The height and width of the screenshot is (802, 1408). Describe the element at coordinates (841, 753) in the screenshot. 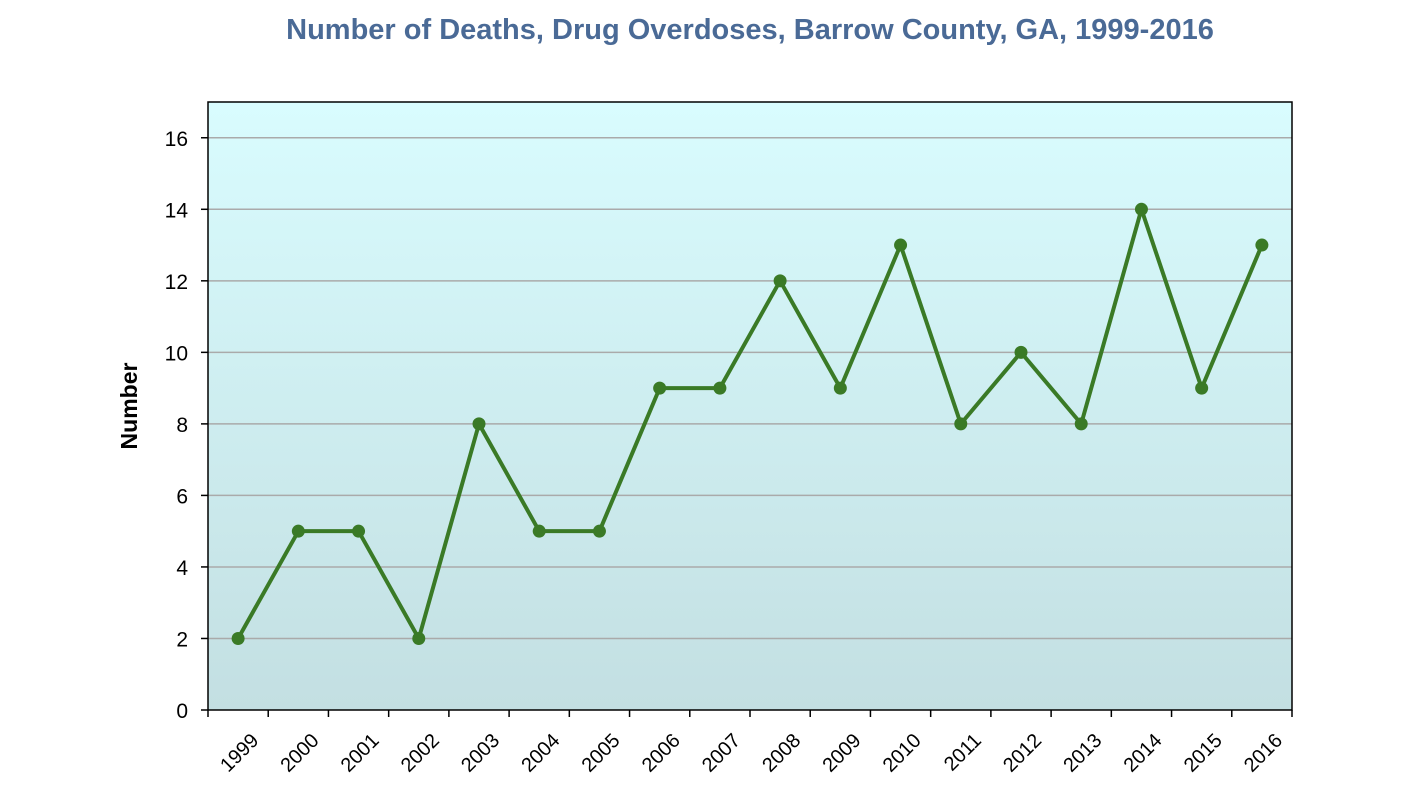

I see `x-tick-label: 2009` at that location.